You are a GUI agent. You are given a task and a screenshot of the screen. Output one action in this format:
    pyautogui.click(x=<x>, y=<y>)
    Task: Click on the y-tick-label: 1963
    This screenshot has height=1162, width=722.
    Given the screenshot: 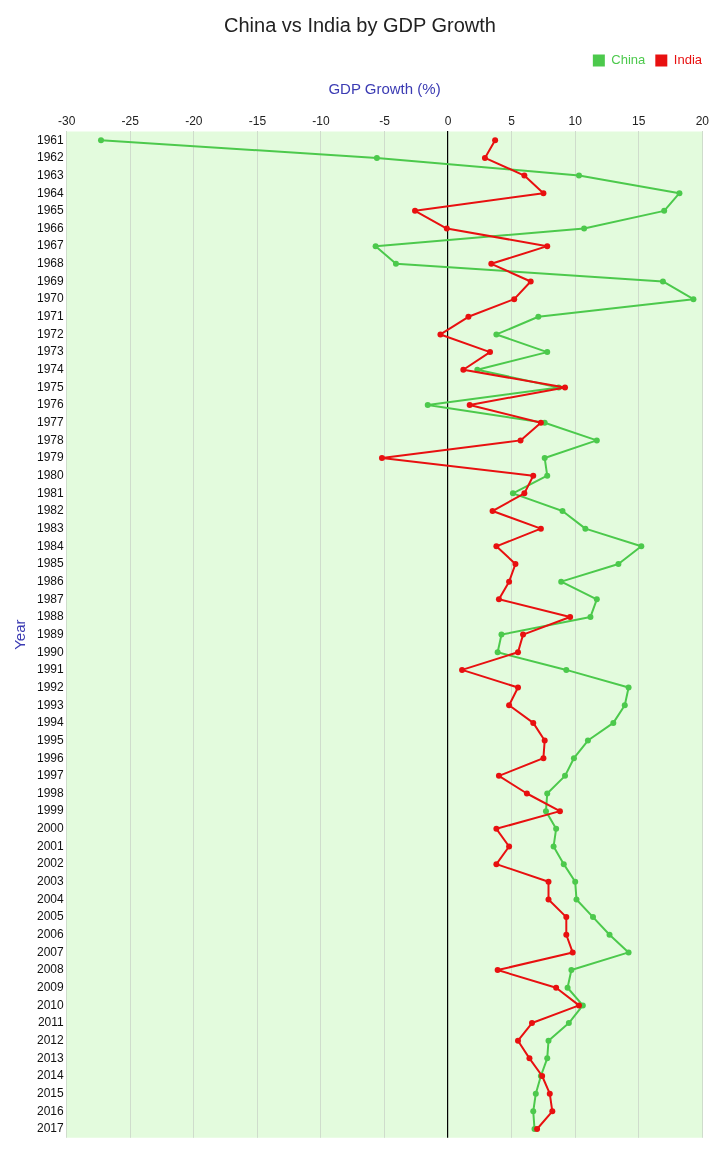 What is the action you would take?
    pyautogui.click(x=50, y=174)
    